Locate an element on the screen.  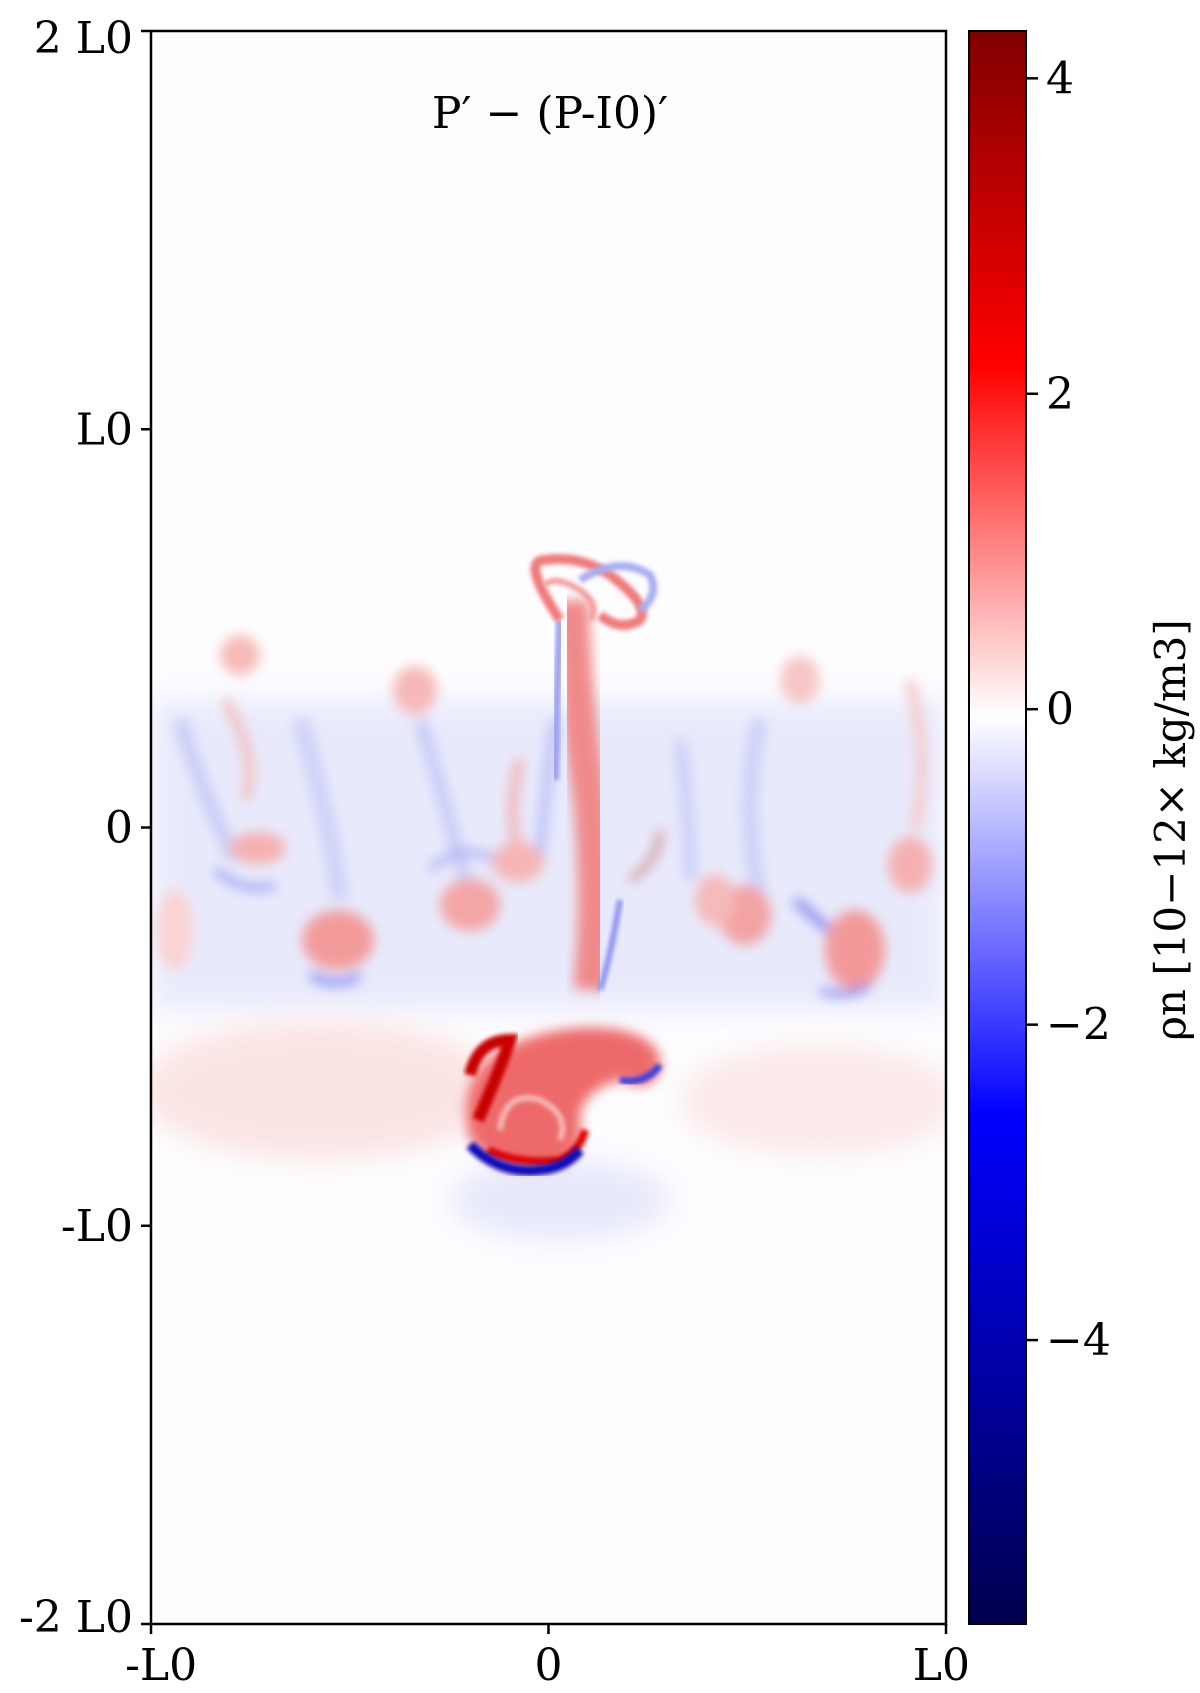
faint-red-halo-left is located at coordinates (325, 1090).